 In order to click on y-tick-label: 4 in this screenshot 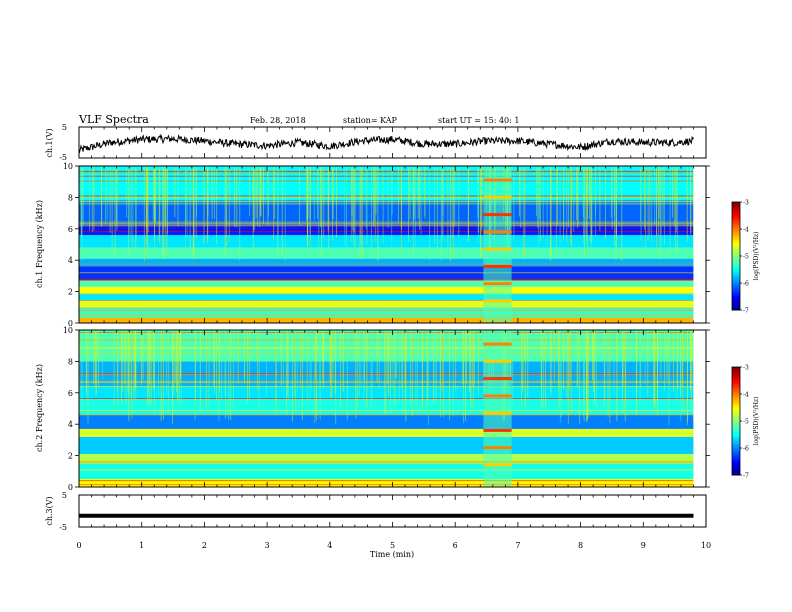, I will do `click(70, 424)`.